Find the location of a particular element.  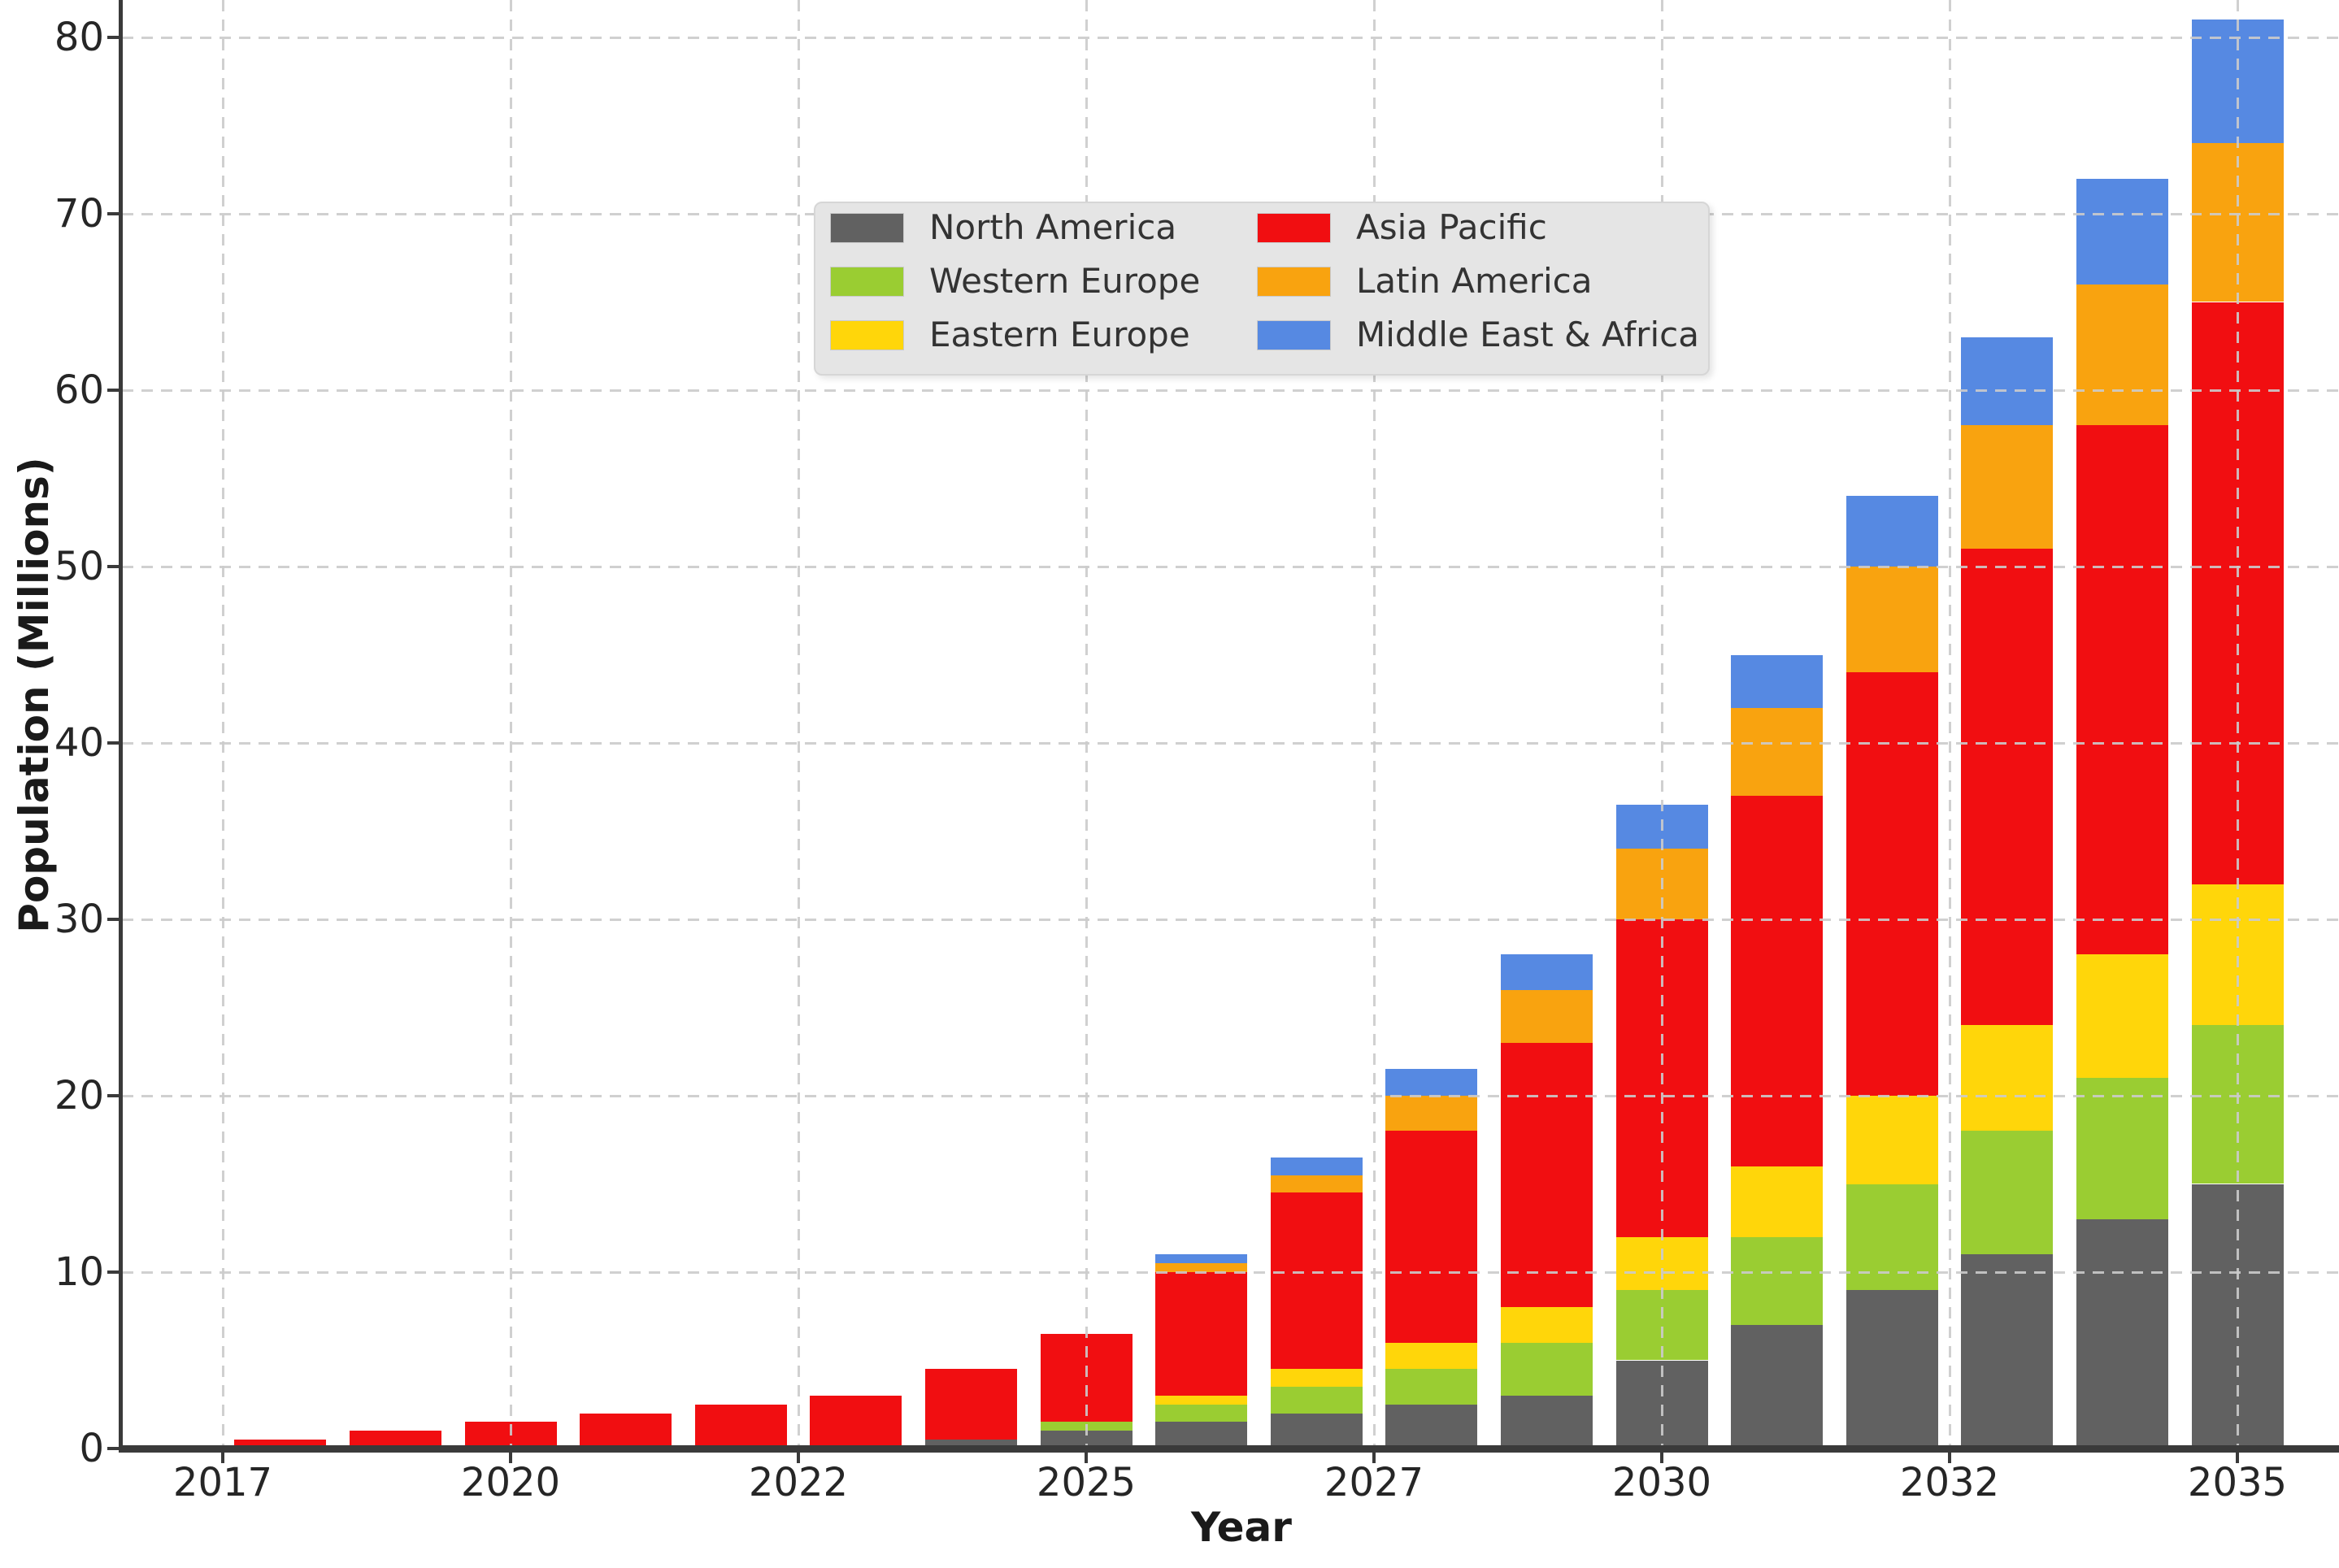

bar-segment-2019-asia-pacific is located at coordinates (395, 1440).